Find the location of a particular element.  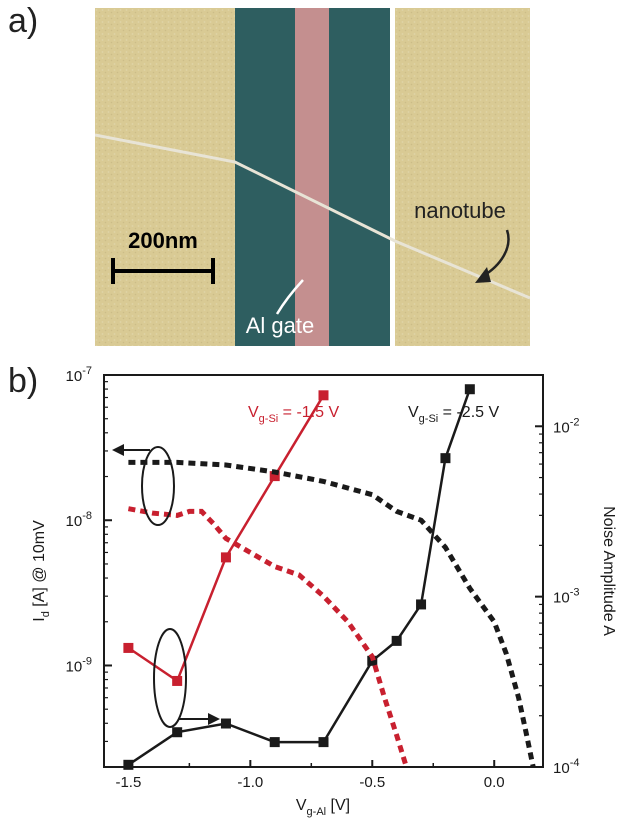

al-gate-strip is located at coordinates (312, 177).